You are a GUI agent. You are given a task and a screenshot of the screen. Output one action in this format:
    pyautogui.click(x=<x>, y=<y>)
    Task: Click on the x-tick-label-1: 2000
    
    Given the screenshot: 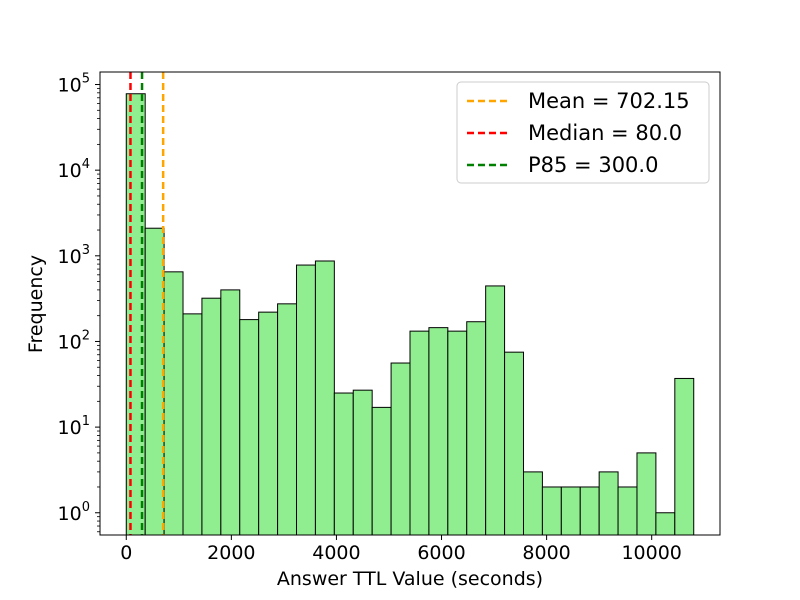 What is the action you would take?
    pyautogui.click(x=231, y=553)
    